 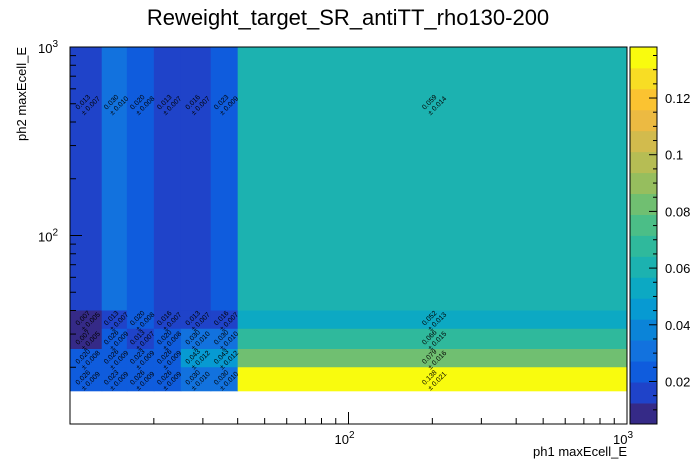 I want to click on y-axis-ticks, so click(x=76, y=240).